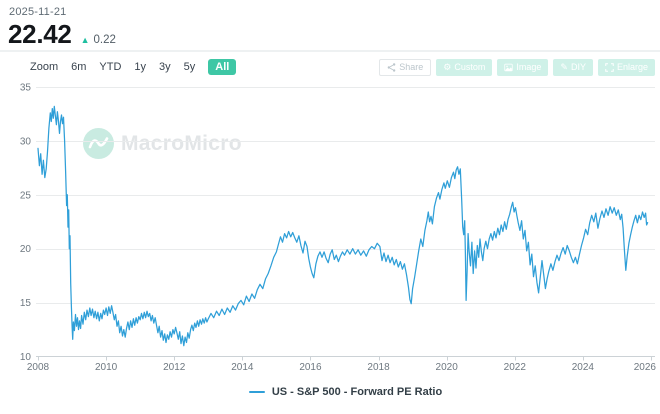  I want to click on action-label: Image, so click(529, 67).